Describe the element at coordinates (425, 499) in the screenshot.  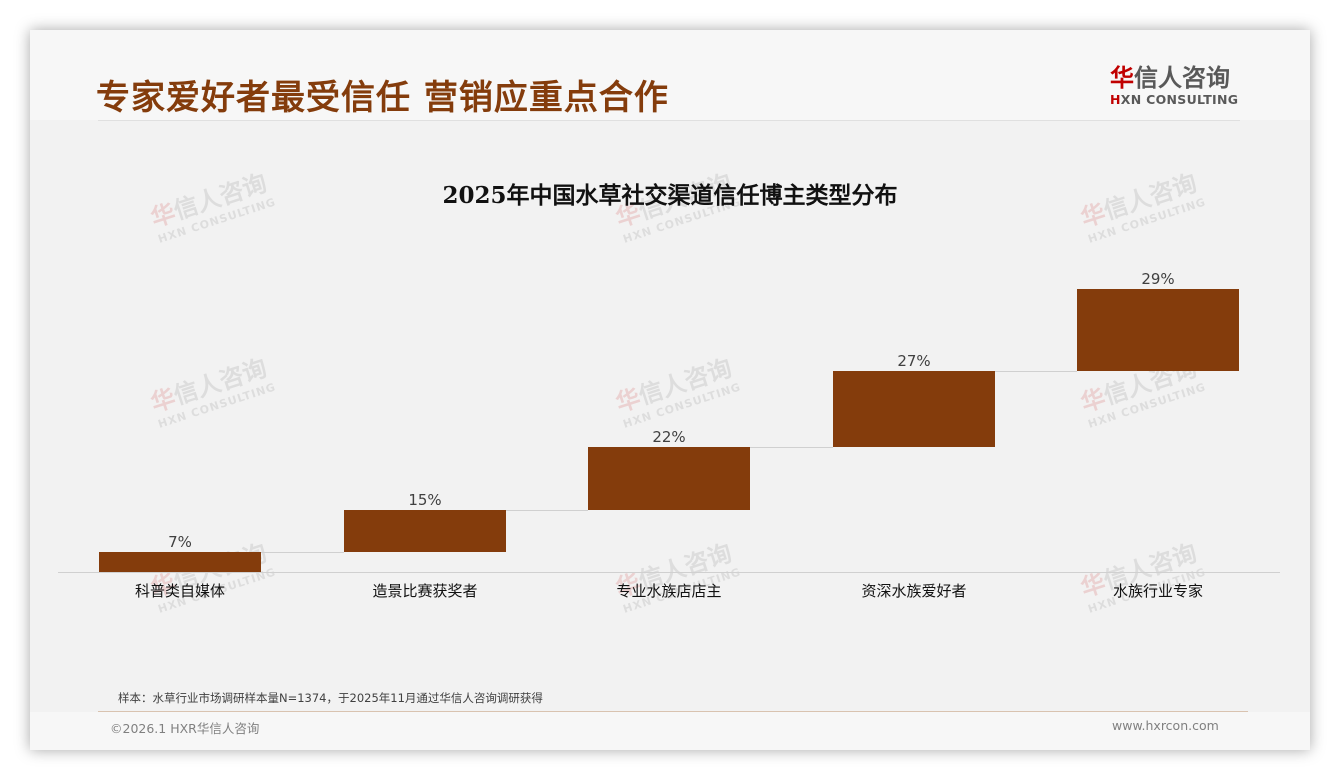
I see `value-label: 15%` at that location.